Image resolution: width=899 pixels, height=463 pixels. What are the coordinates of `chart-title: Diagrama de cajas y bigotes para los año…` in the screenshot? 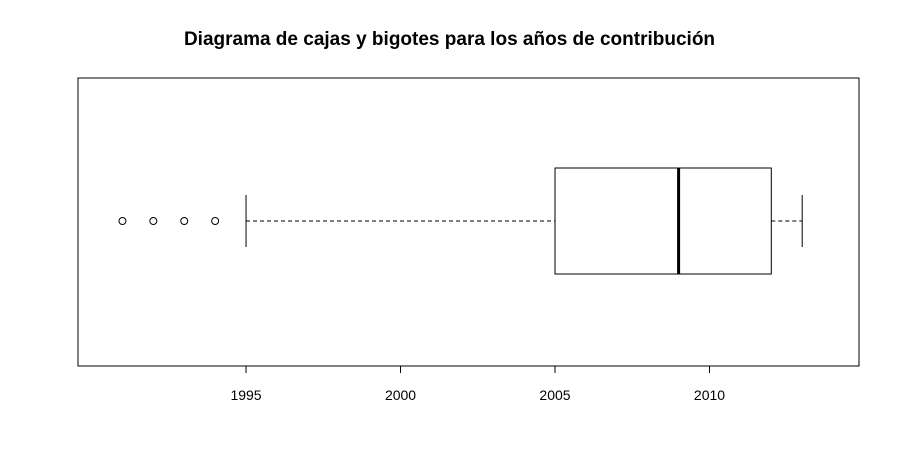 It's located at (449, 39).